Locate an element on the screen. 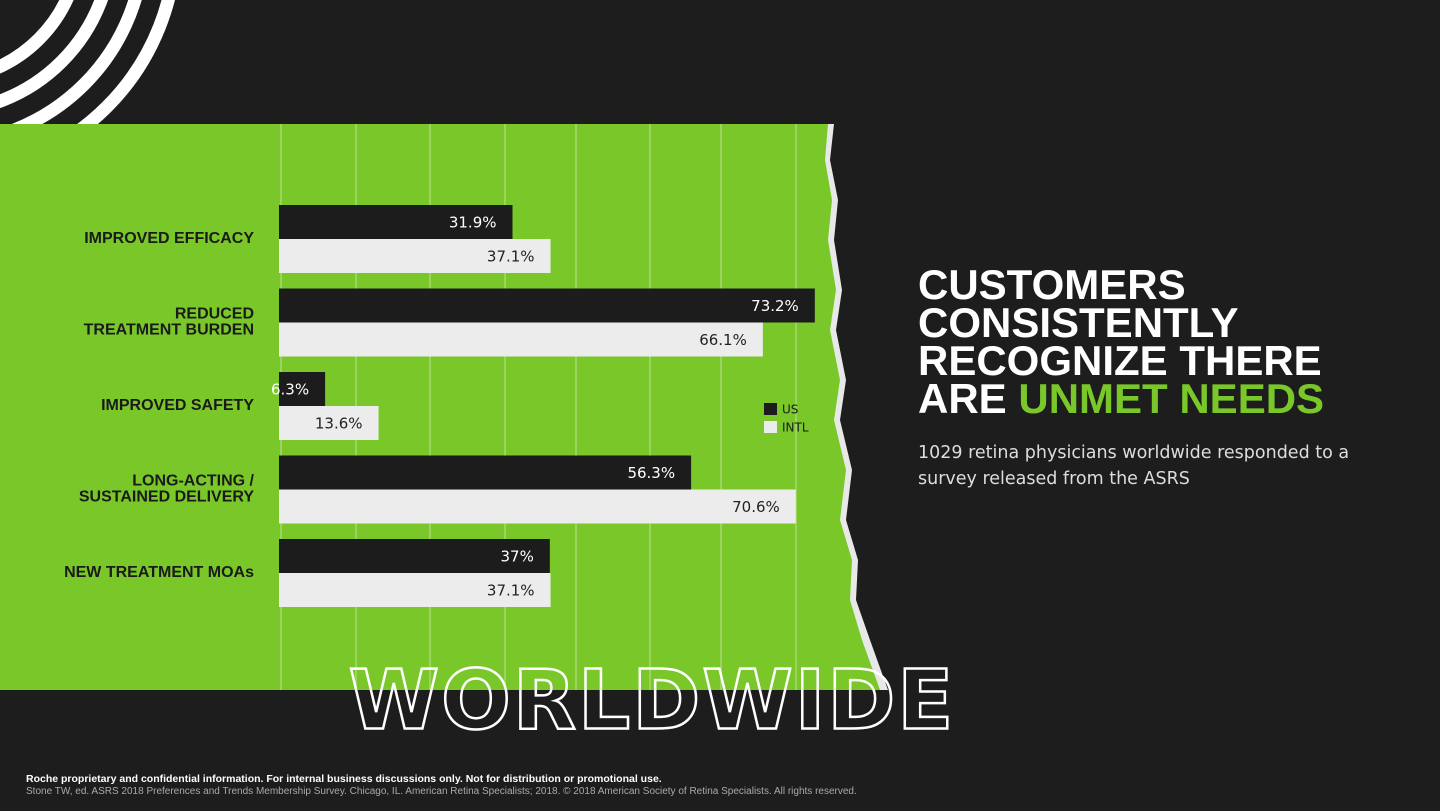 This screenshot has height=811, width=1440. category-label: REDUCED TREATMENT BURDEN is located at coordinates (169, 322).